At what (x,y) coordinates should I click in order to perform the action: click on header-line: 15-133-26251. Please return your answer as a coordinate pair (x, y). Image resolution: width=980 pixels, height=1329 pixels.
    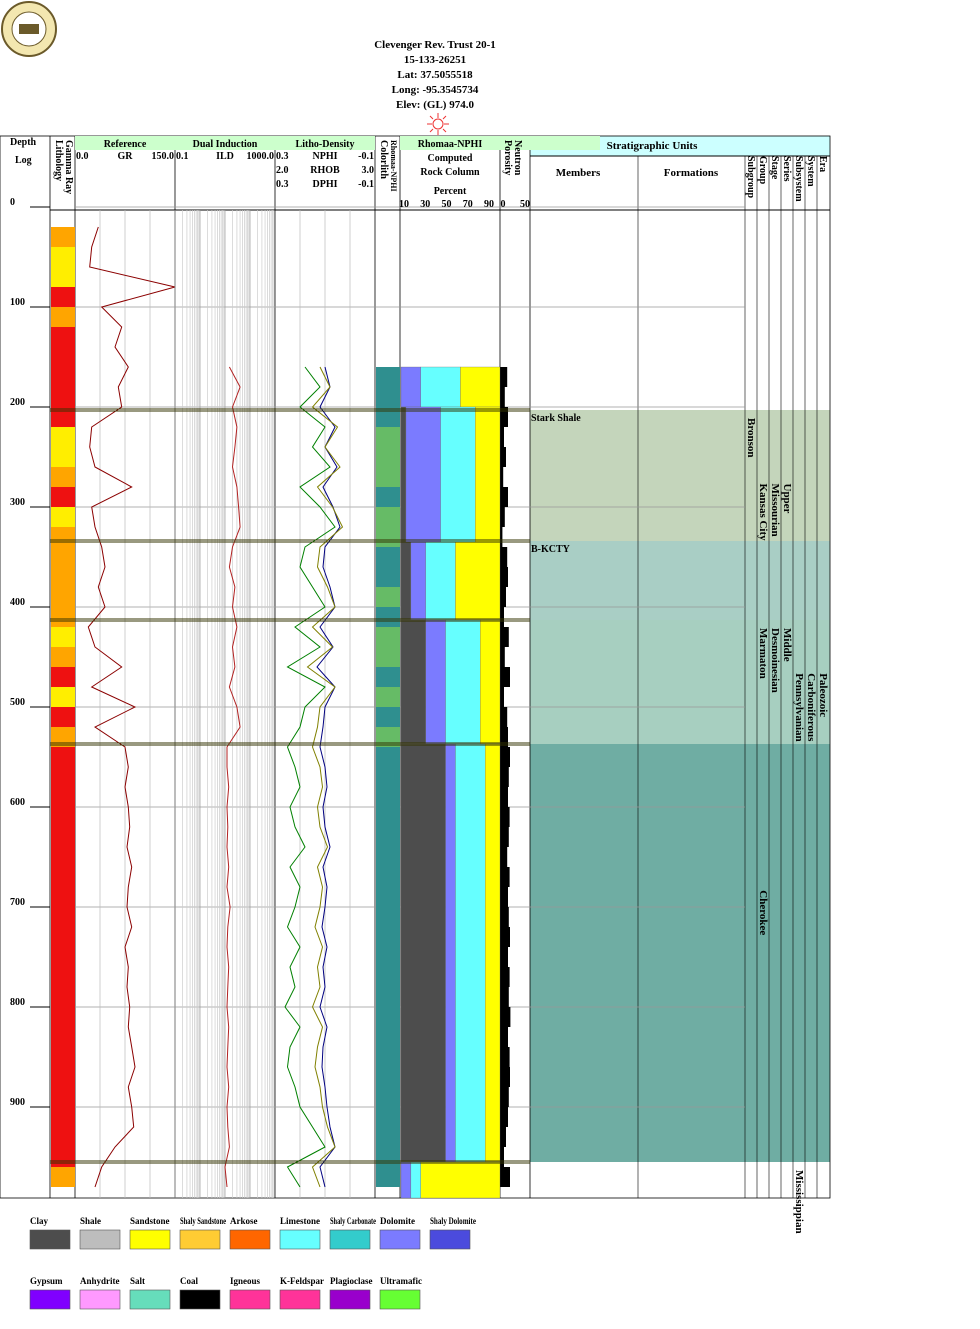
    Looking at the image, I should click on (435, 60).